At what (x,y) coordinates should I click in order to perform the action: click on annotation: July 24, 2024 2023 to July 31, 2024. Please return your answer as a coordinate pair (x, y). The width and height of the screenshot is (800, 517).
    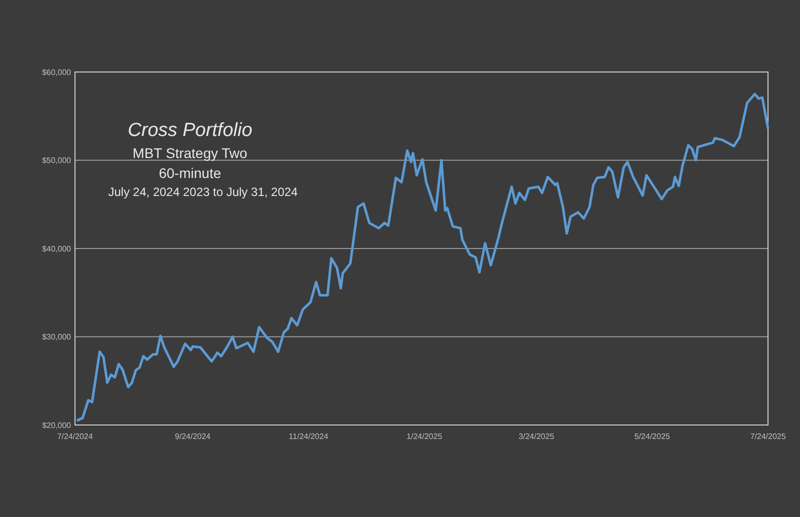
    Looking at the image, I should click on (203, 192).